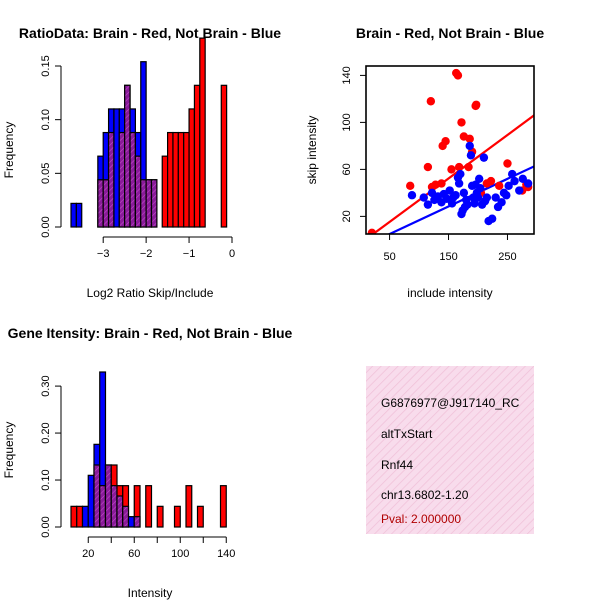  Describe the element at coordinates (146, 254) in the screenshot. I see `x-tick-label: −2` at that location.